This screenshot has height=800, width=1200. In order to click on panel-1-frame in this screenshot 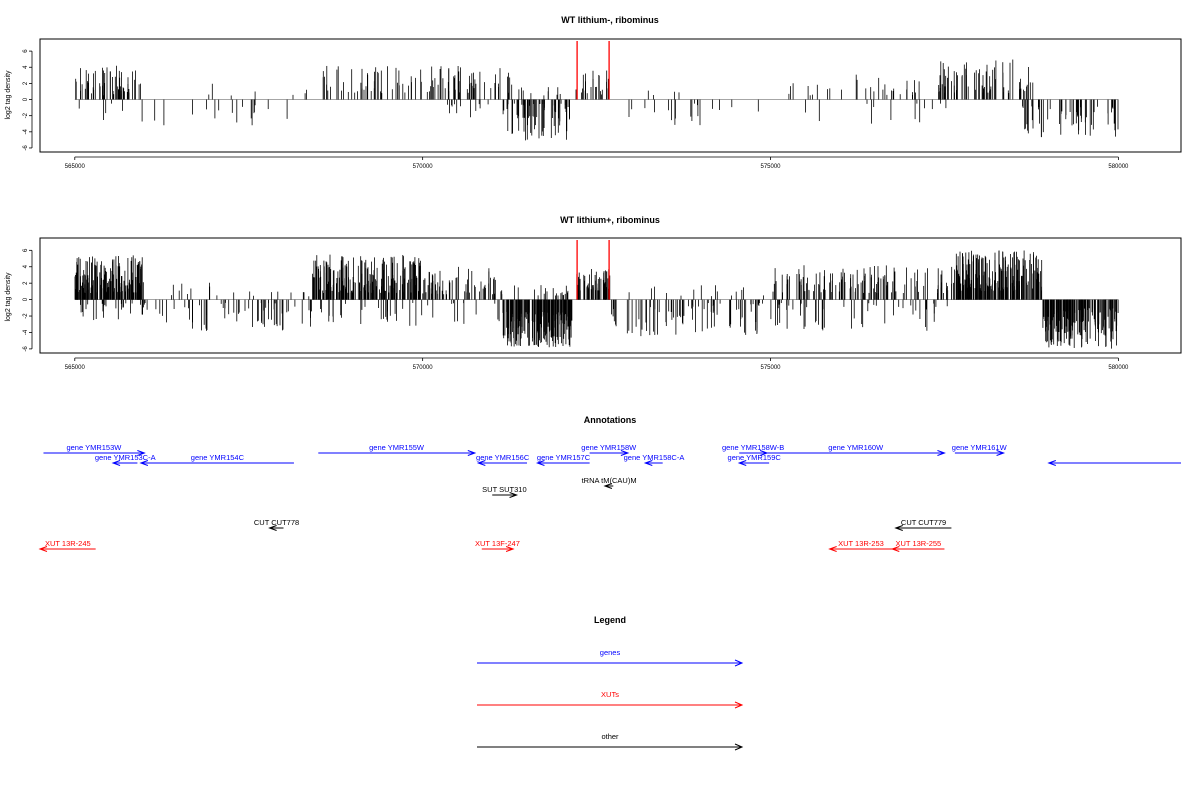, I will do `click(610, 95)`.